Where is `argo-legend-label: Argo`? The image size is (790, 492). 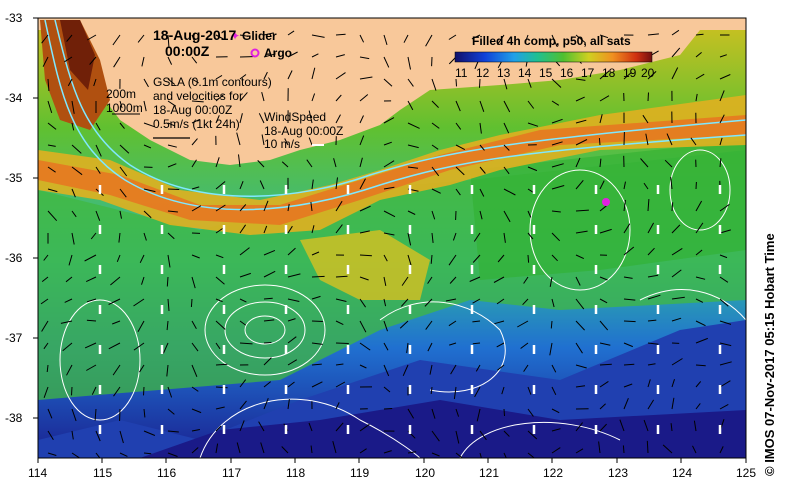
argo-legend-label: Argo is located at coordinates (278, 53).